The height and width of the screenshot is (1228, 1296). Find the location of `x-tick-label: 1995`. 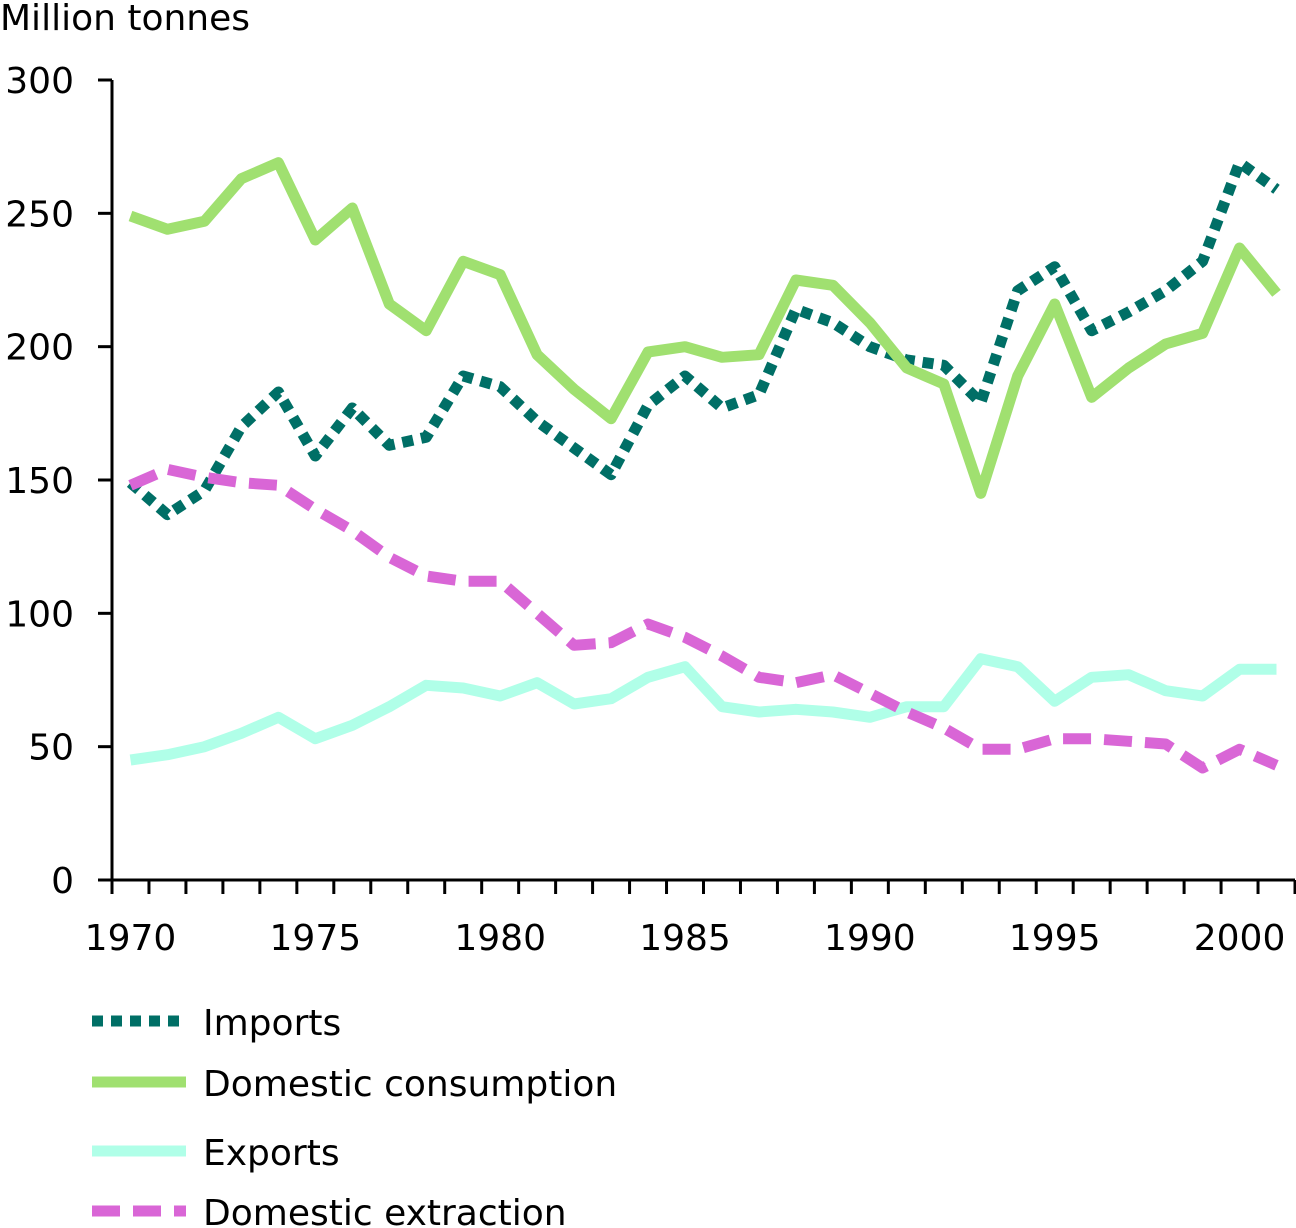

x-tick-label: 1995 is located at coordinates (1055, 938).